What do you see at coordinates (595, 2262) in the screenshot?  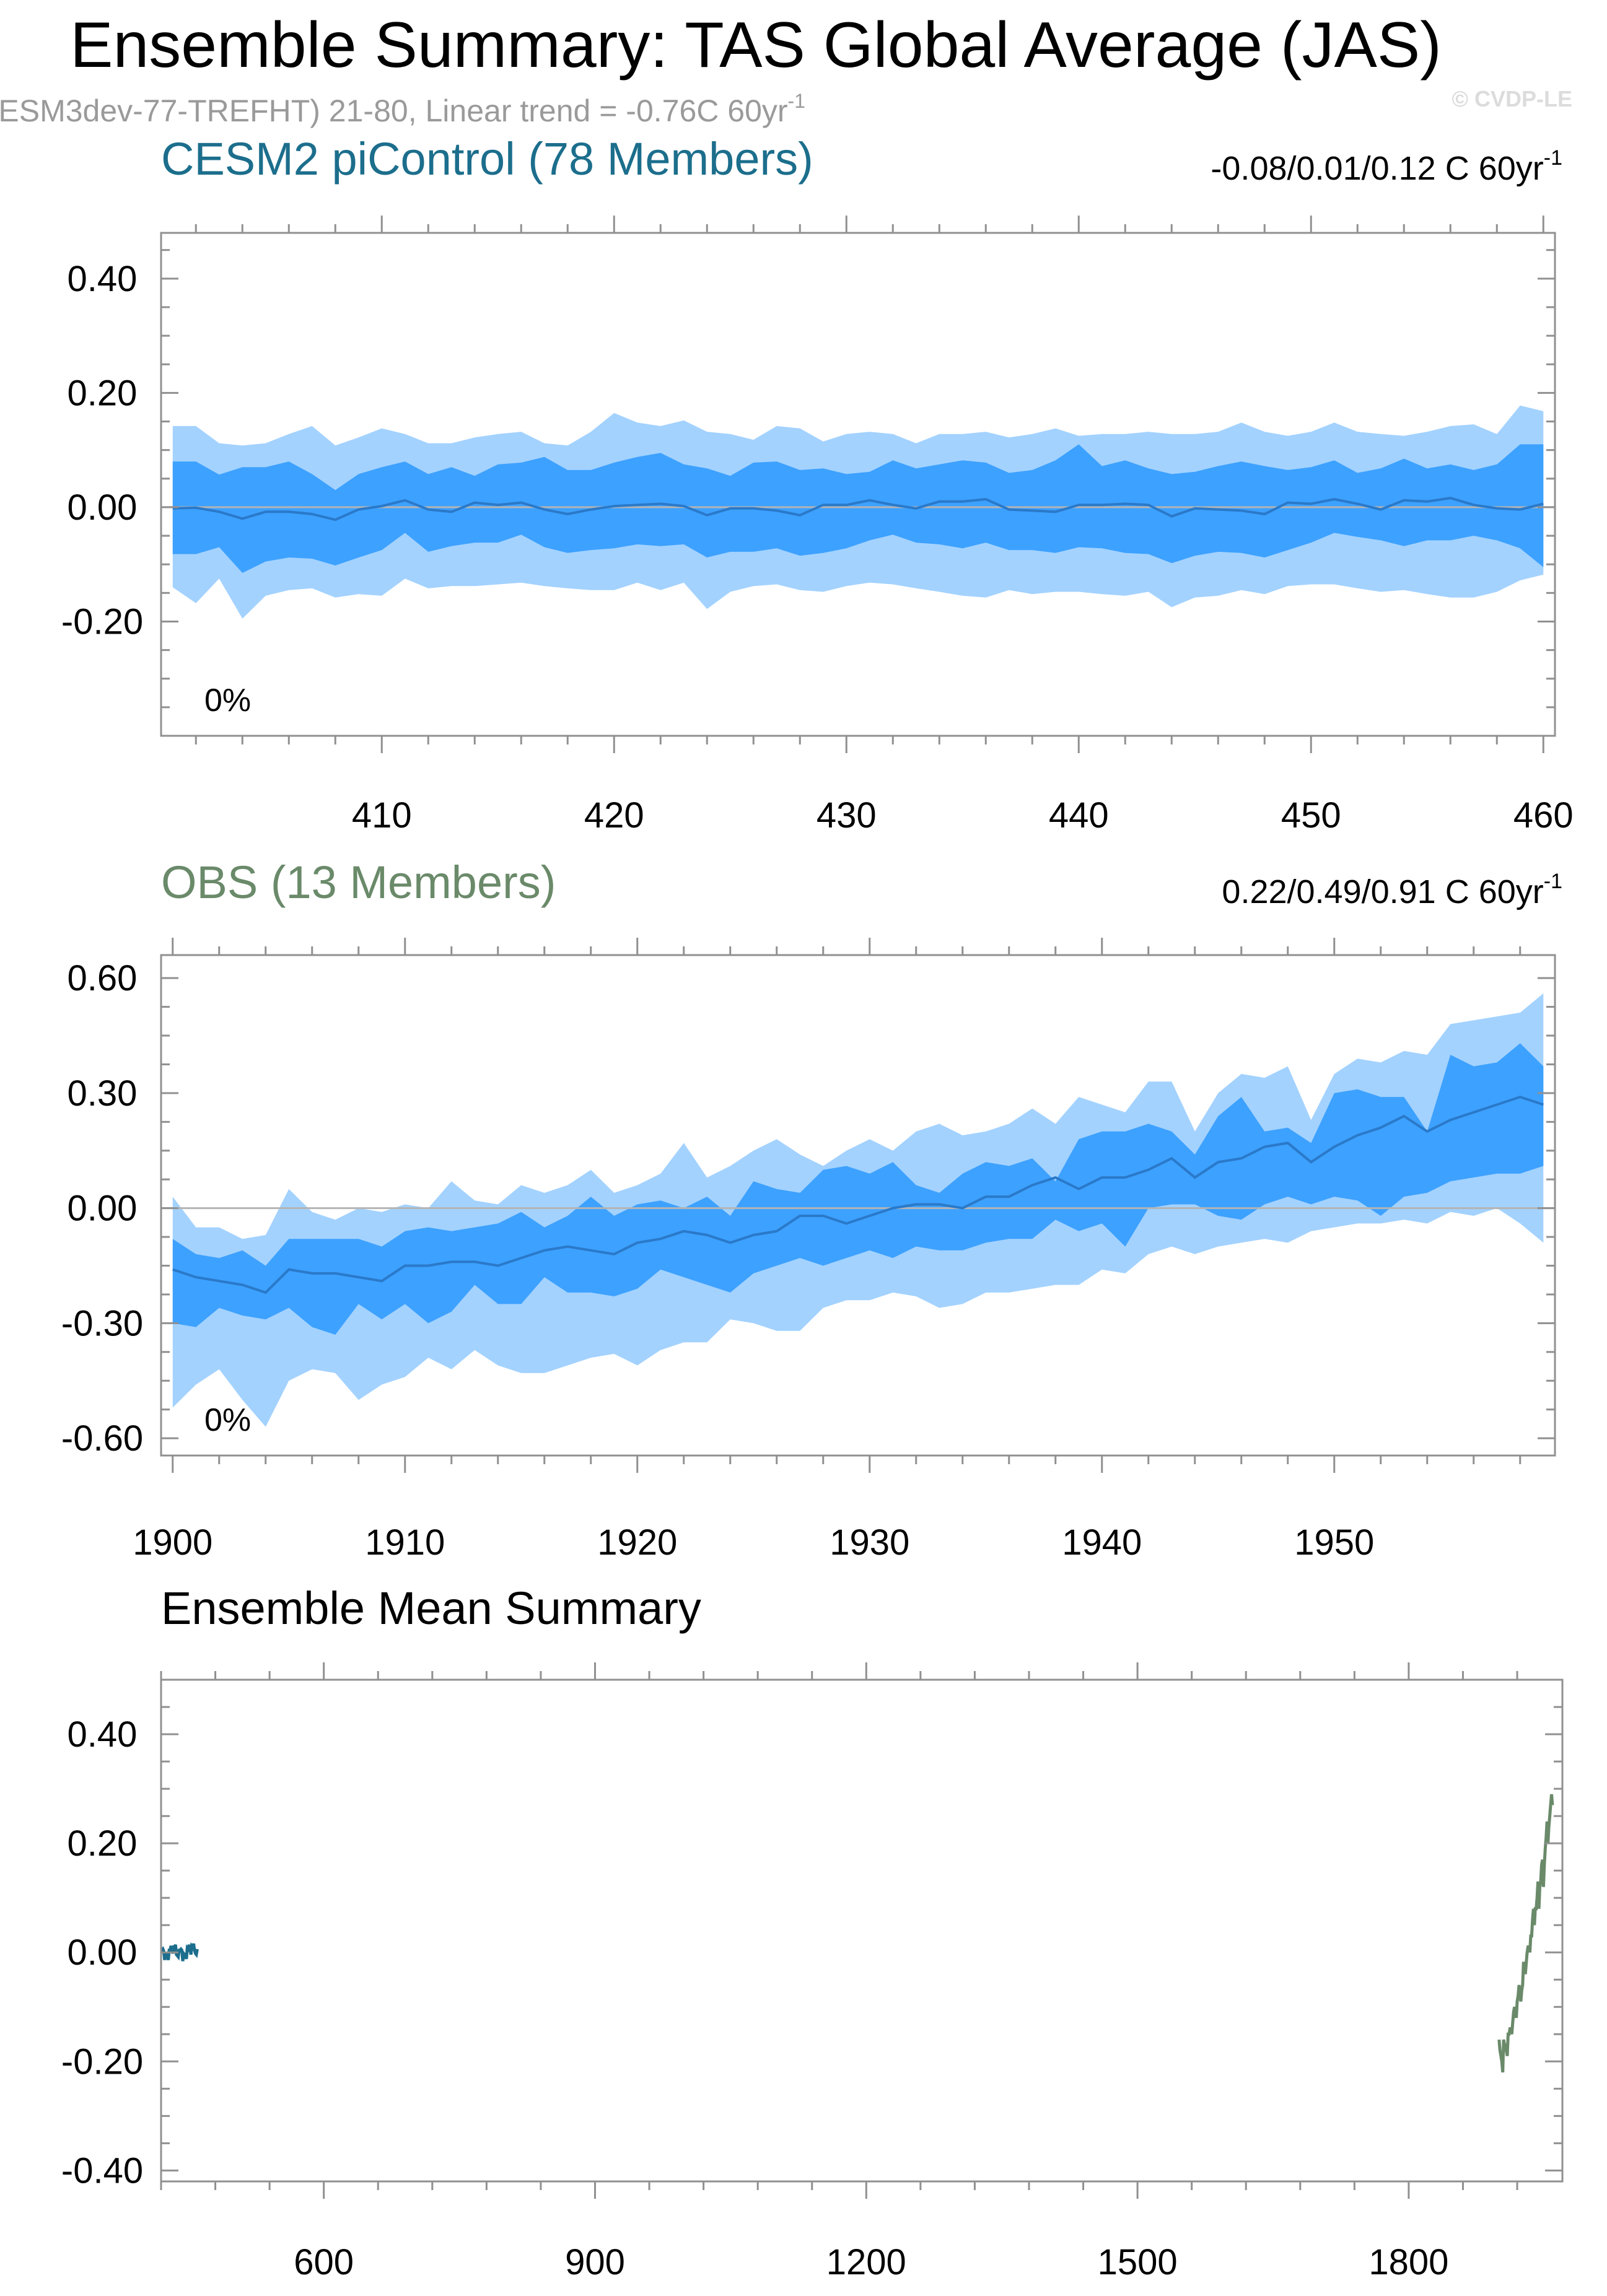 I see `x-tick-label: 900` at bounding box center [595, 2262].